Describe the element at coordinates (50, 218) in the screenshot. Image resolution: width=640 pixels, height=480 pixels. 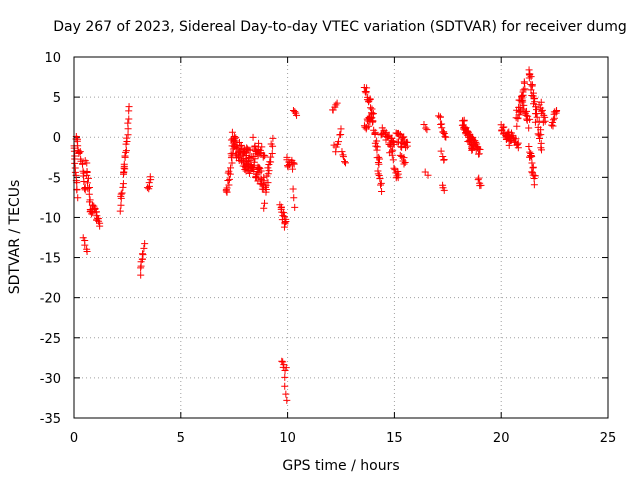
I see `y-tick-label: -10` at that location.